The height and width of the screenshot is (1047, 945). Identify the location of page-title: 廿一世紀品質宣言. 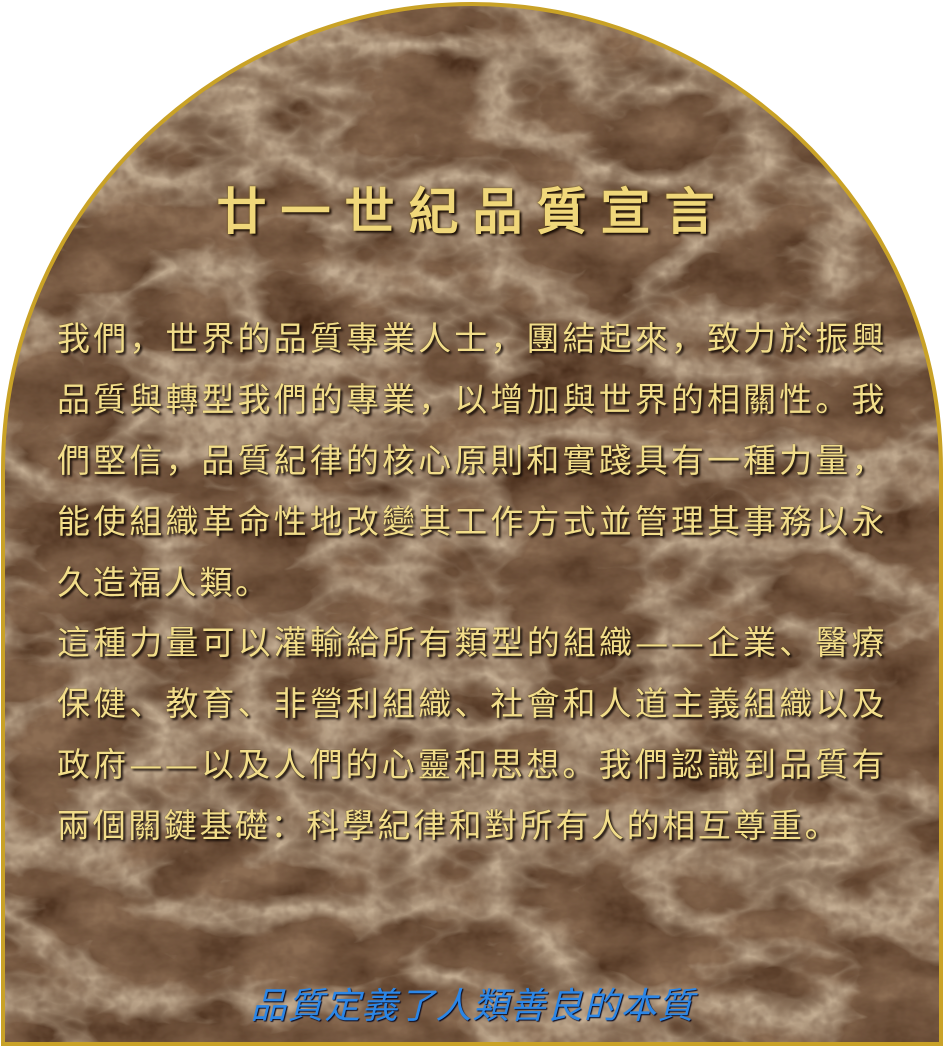
(472, 211).